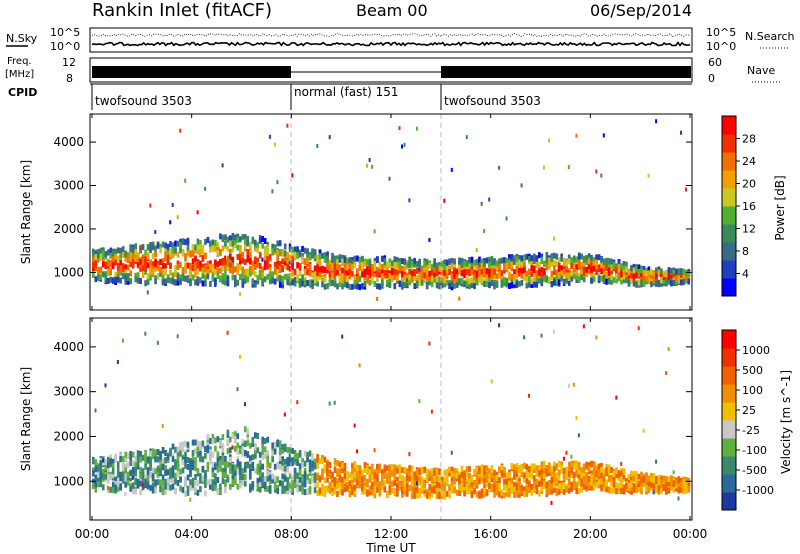 This screenshot has height=554, width=800. What do you see at coordinates (721, 32) in the screenshot?
I see `noise-tick-high-right: 10^5` at bounding box center [721, 32].